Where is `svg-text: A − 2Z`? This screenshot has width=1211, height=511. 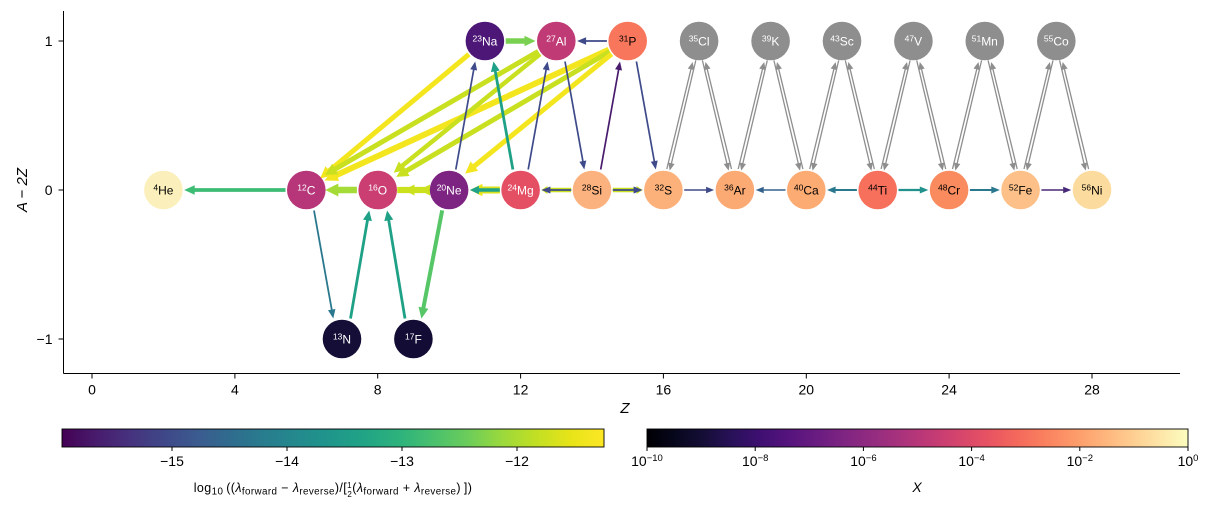
svg-text: A − 2Z is located at coordinates (22, 190).